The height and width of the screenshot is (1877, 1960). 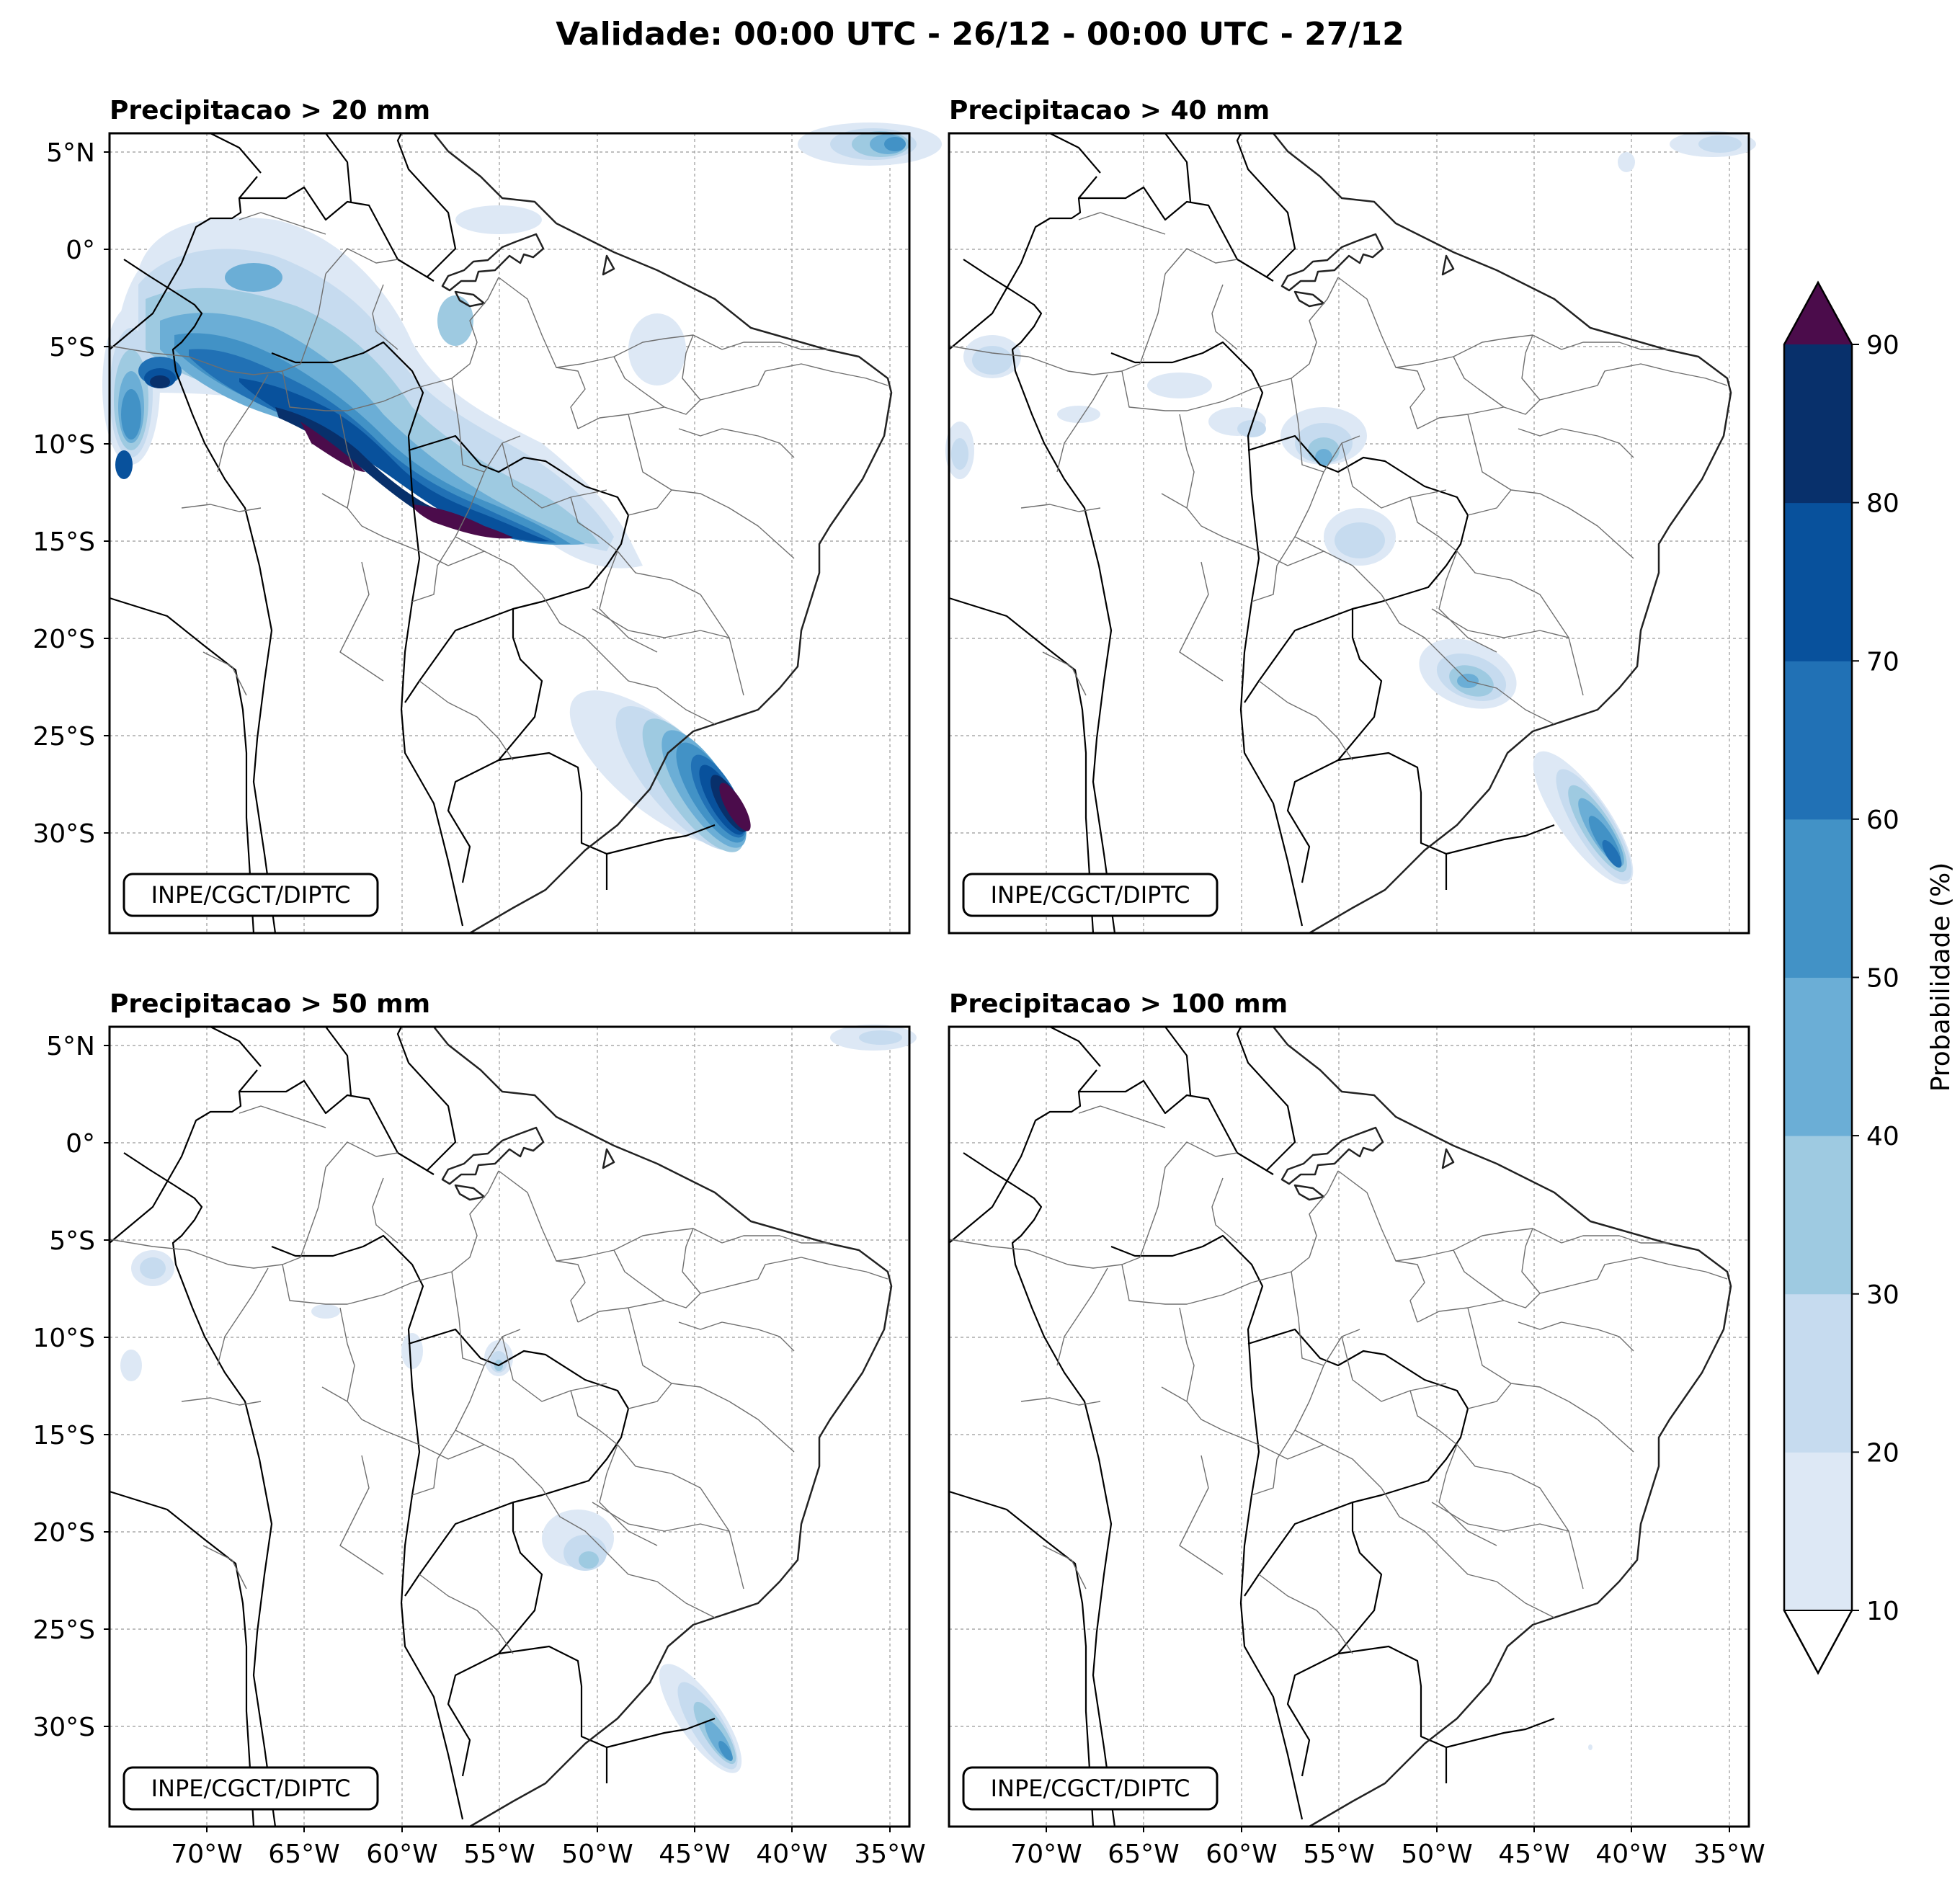 I want to click on colorbar-tick-label: 20, so click(x=1882, y=1453).